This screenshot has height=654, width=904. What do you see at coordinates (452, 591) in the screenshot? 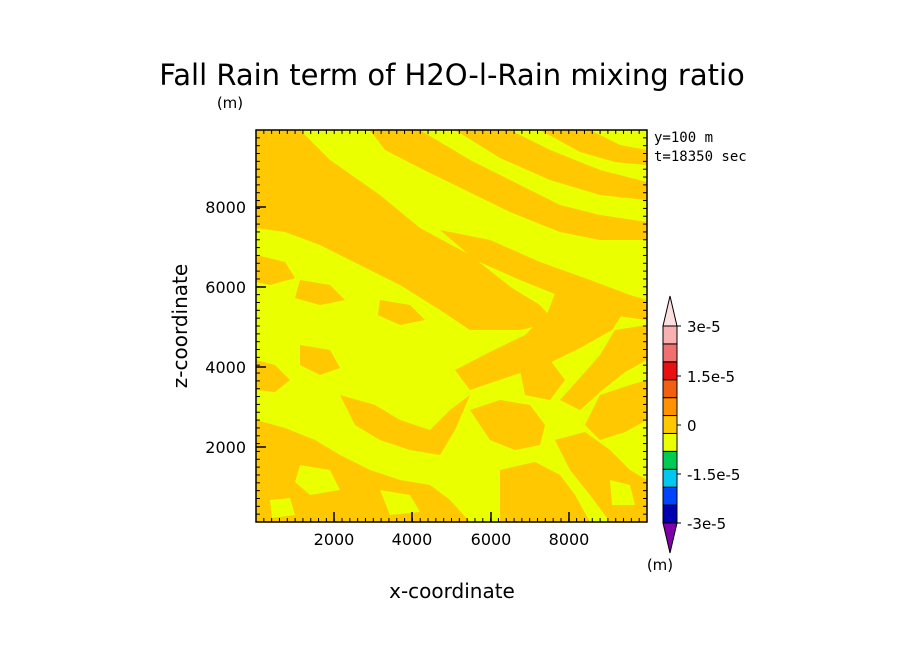
I see `x-axis-label: x-coordinate` at bounding box center [452, 591].